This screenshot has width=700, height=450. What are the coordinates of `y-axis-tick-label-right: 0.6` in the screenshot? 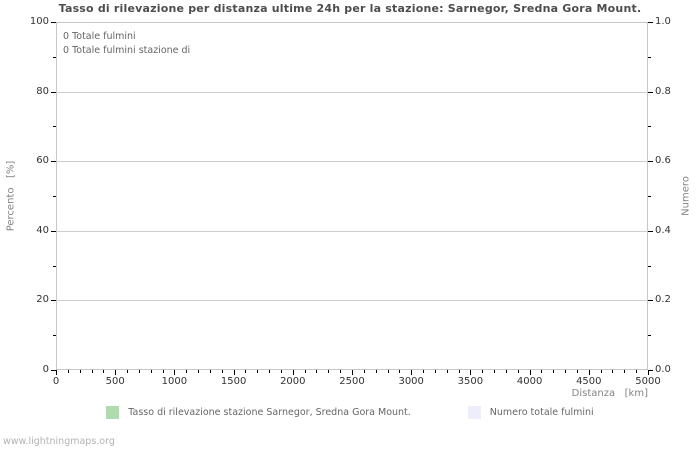 It's located at (663, 161).